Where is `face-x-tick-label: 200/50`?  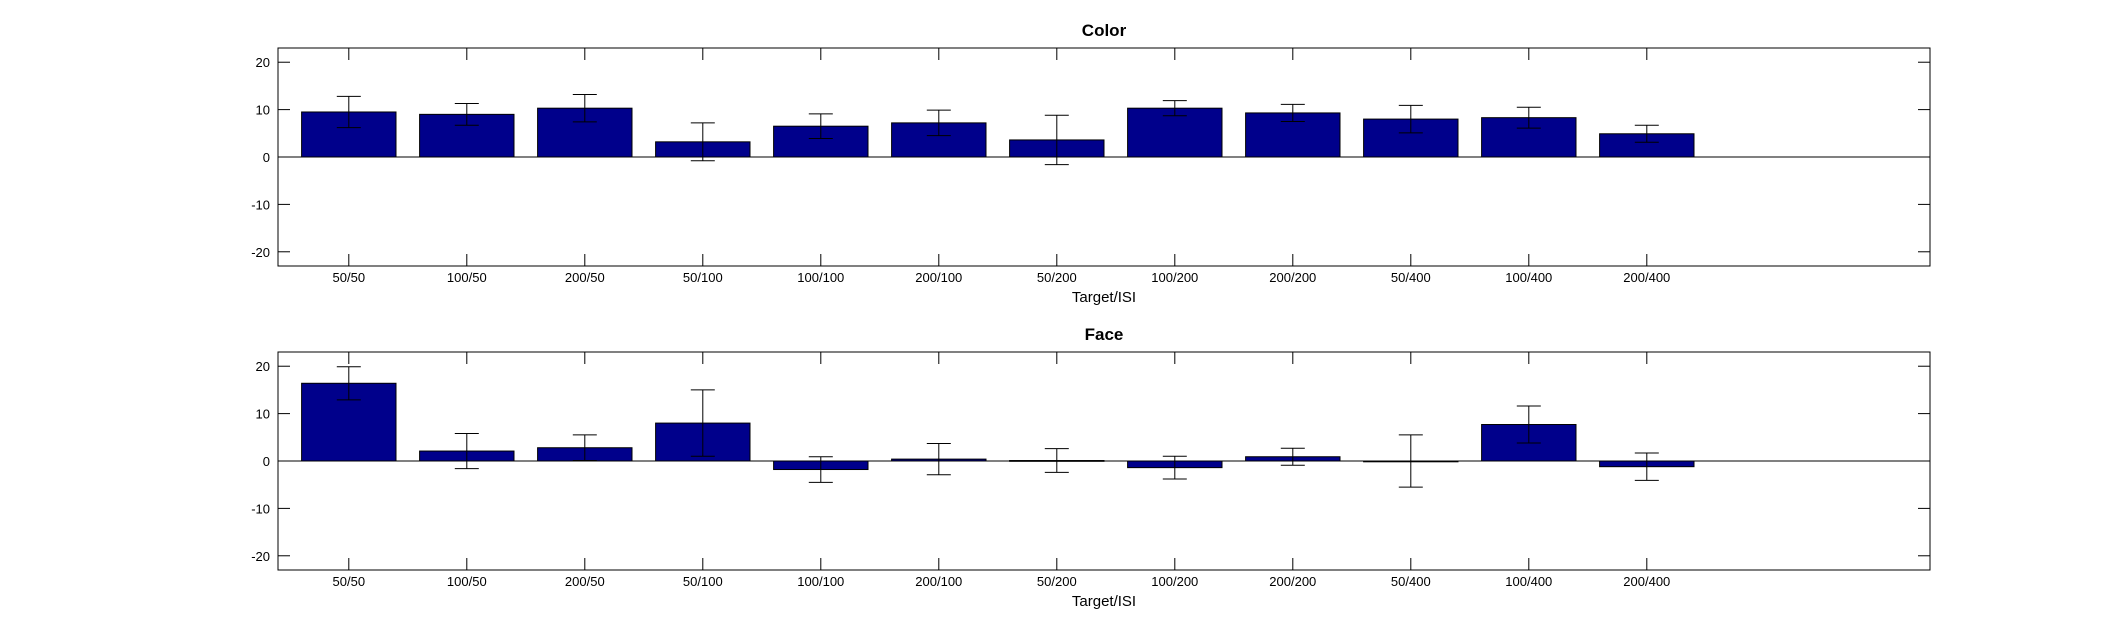
face-x-tick-label: 200/50 is located at coordinates (585, 581).